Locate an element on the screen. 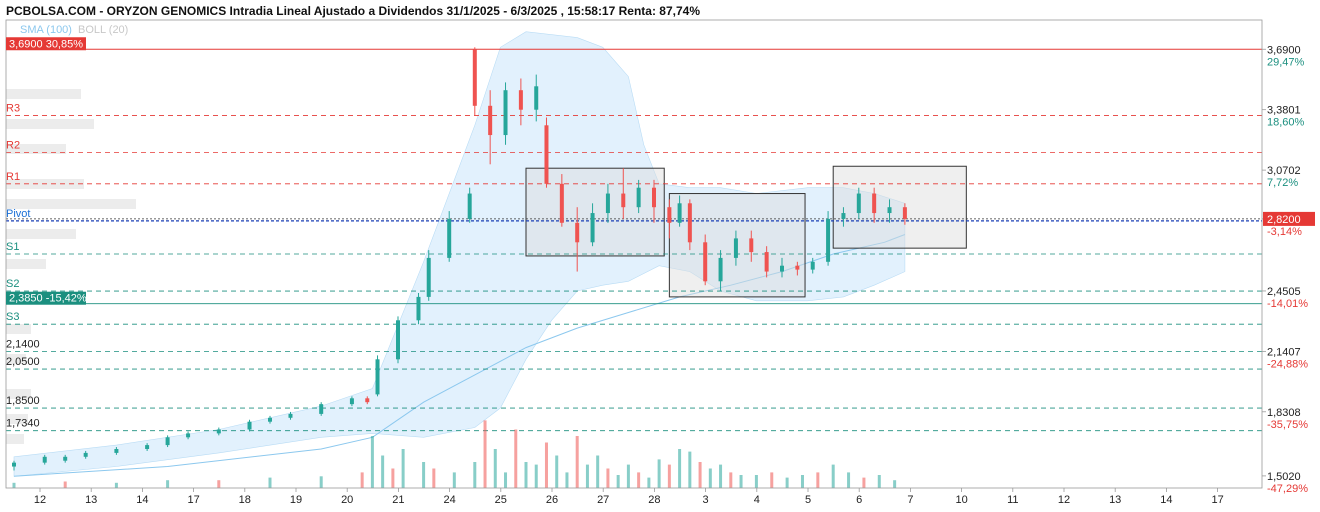 Image resolution: width=1320 pixels, height=512 pixels. x-tick-label: 11 is located at coordinates (1012, 500).